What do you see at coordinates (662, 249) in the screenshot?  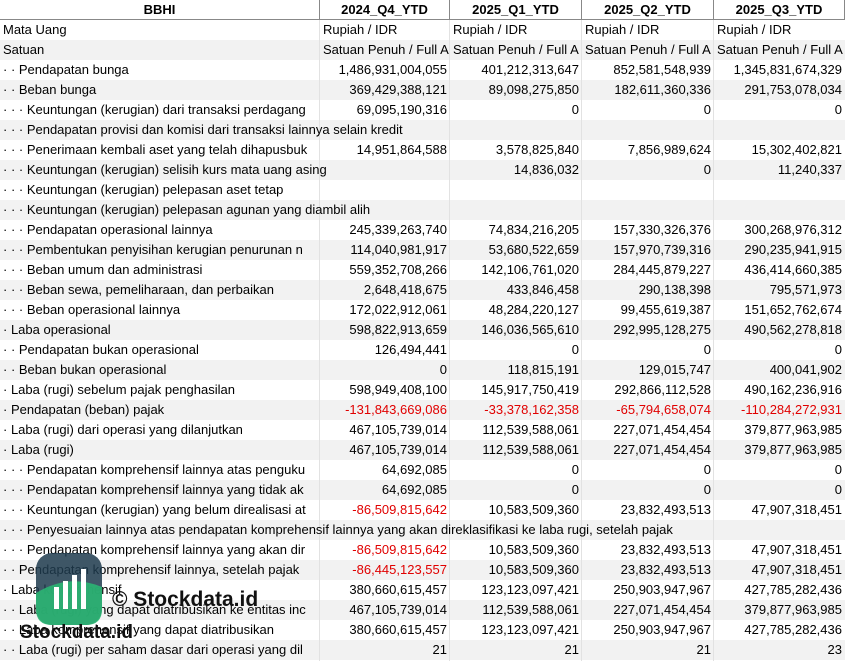 I see `value-cell: 157,970,739,316` at bounding box center [662, 249].